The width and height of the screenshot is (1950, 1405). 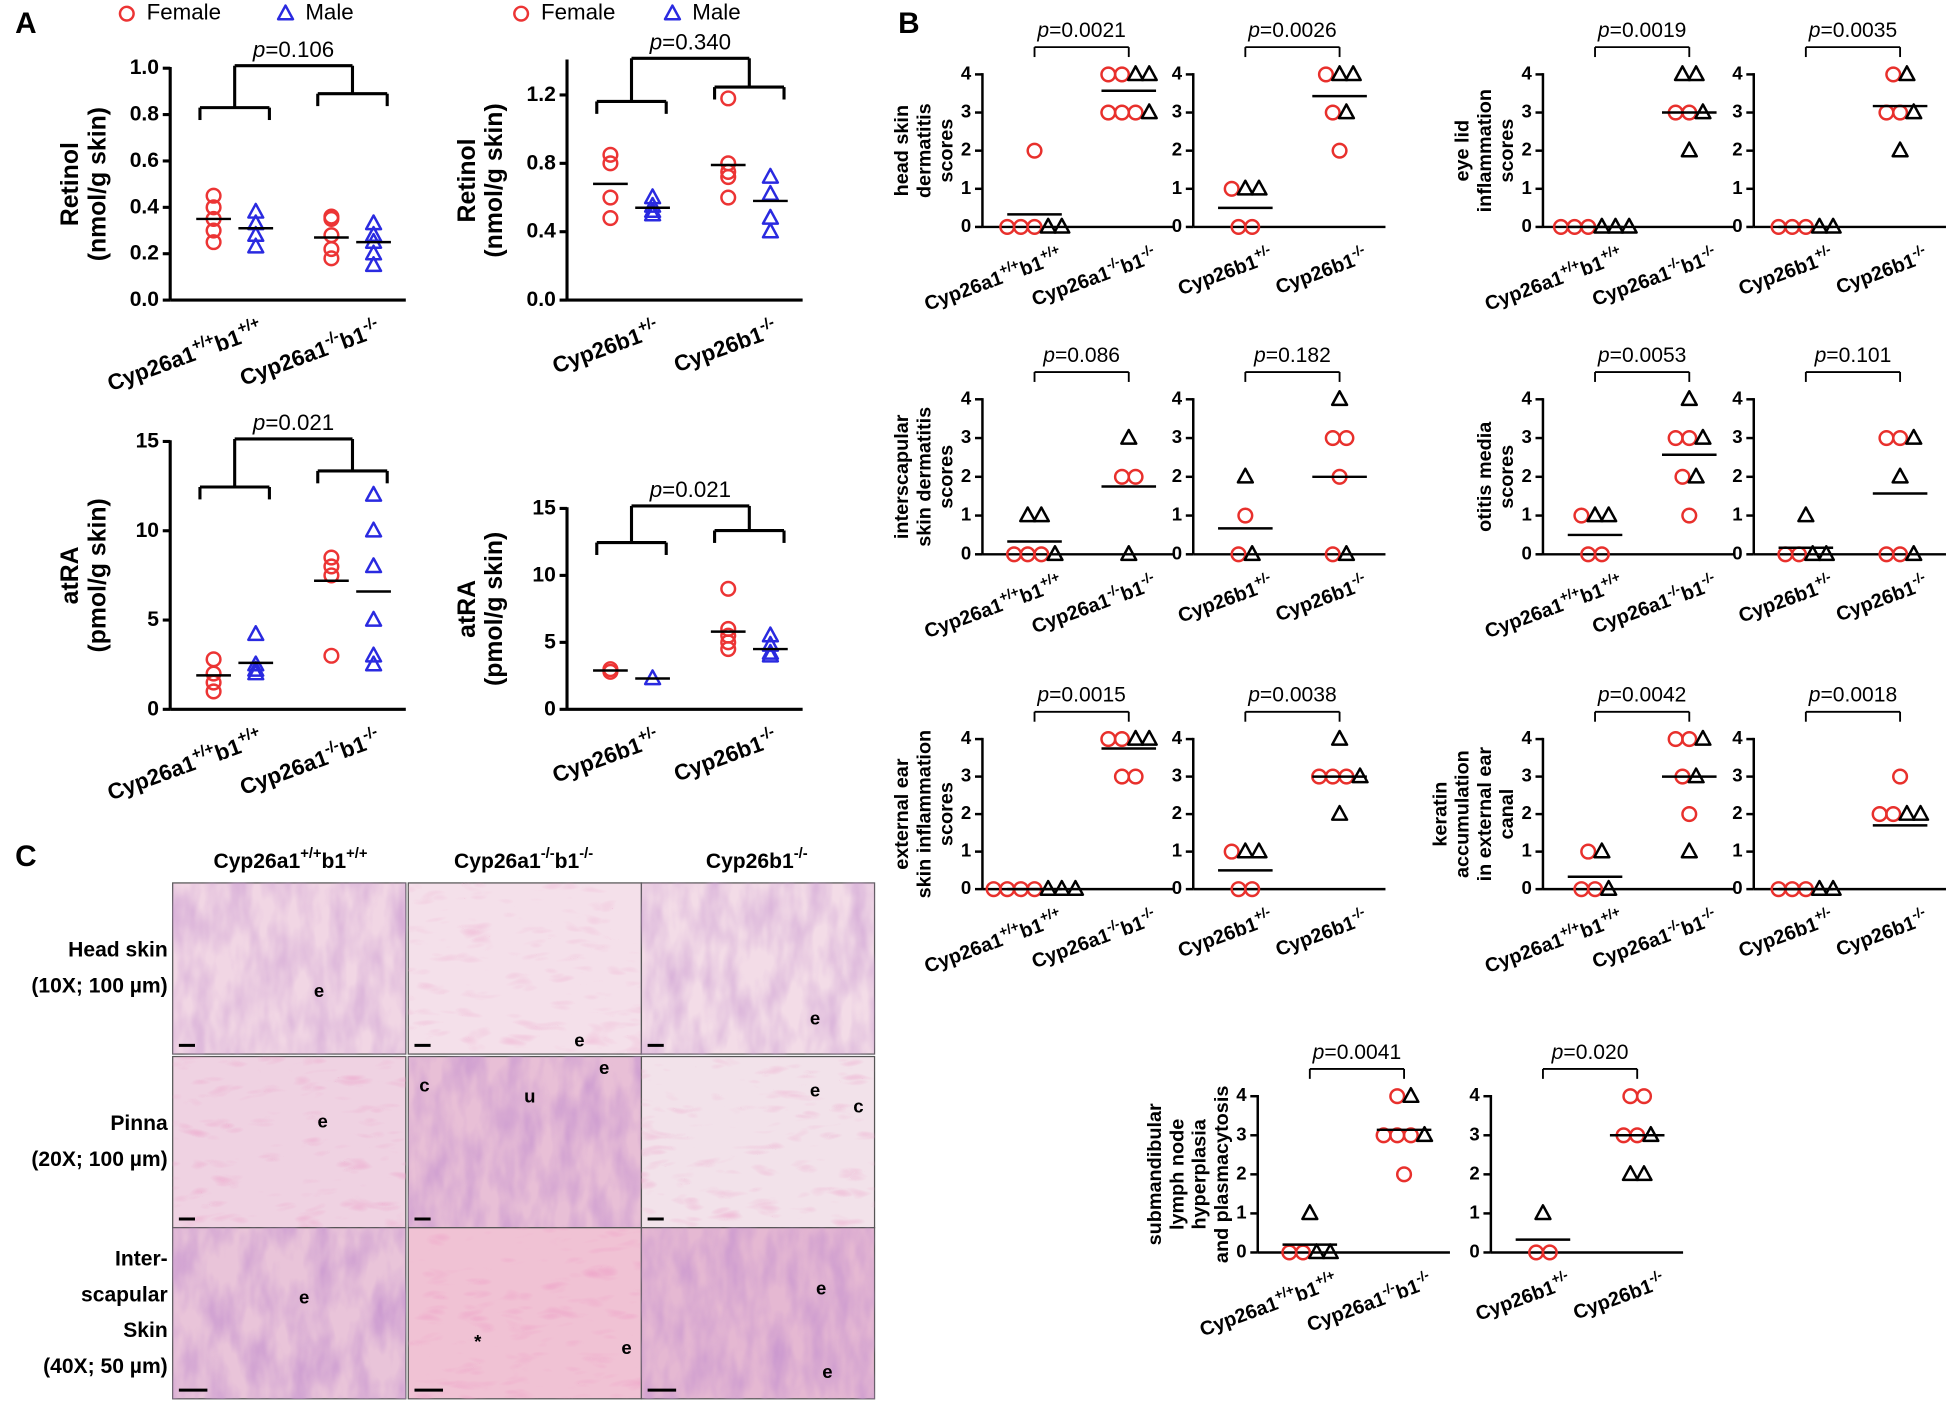 What do you see at coordinates (550, 641) in the screenshot?
I see `y-tick-label: 5` at bounding box center [550, 641].